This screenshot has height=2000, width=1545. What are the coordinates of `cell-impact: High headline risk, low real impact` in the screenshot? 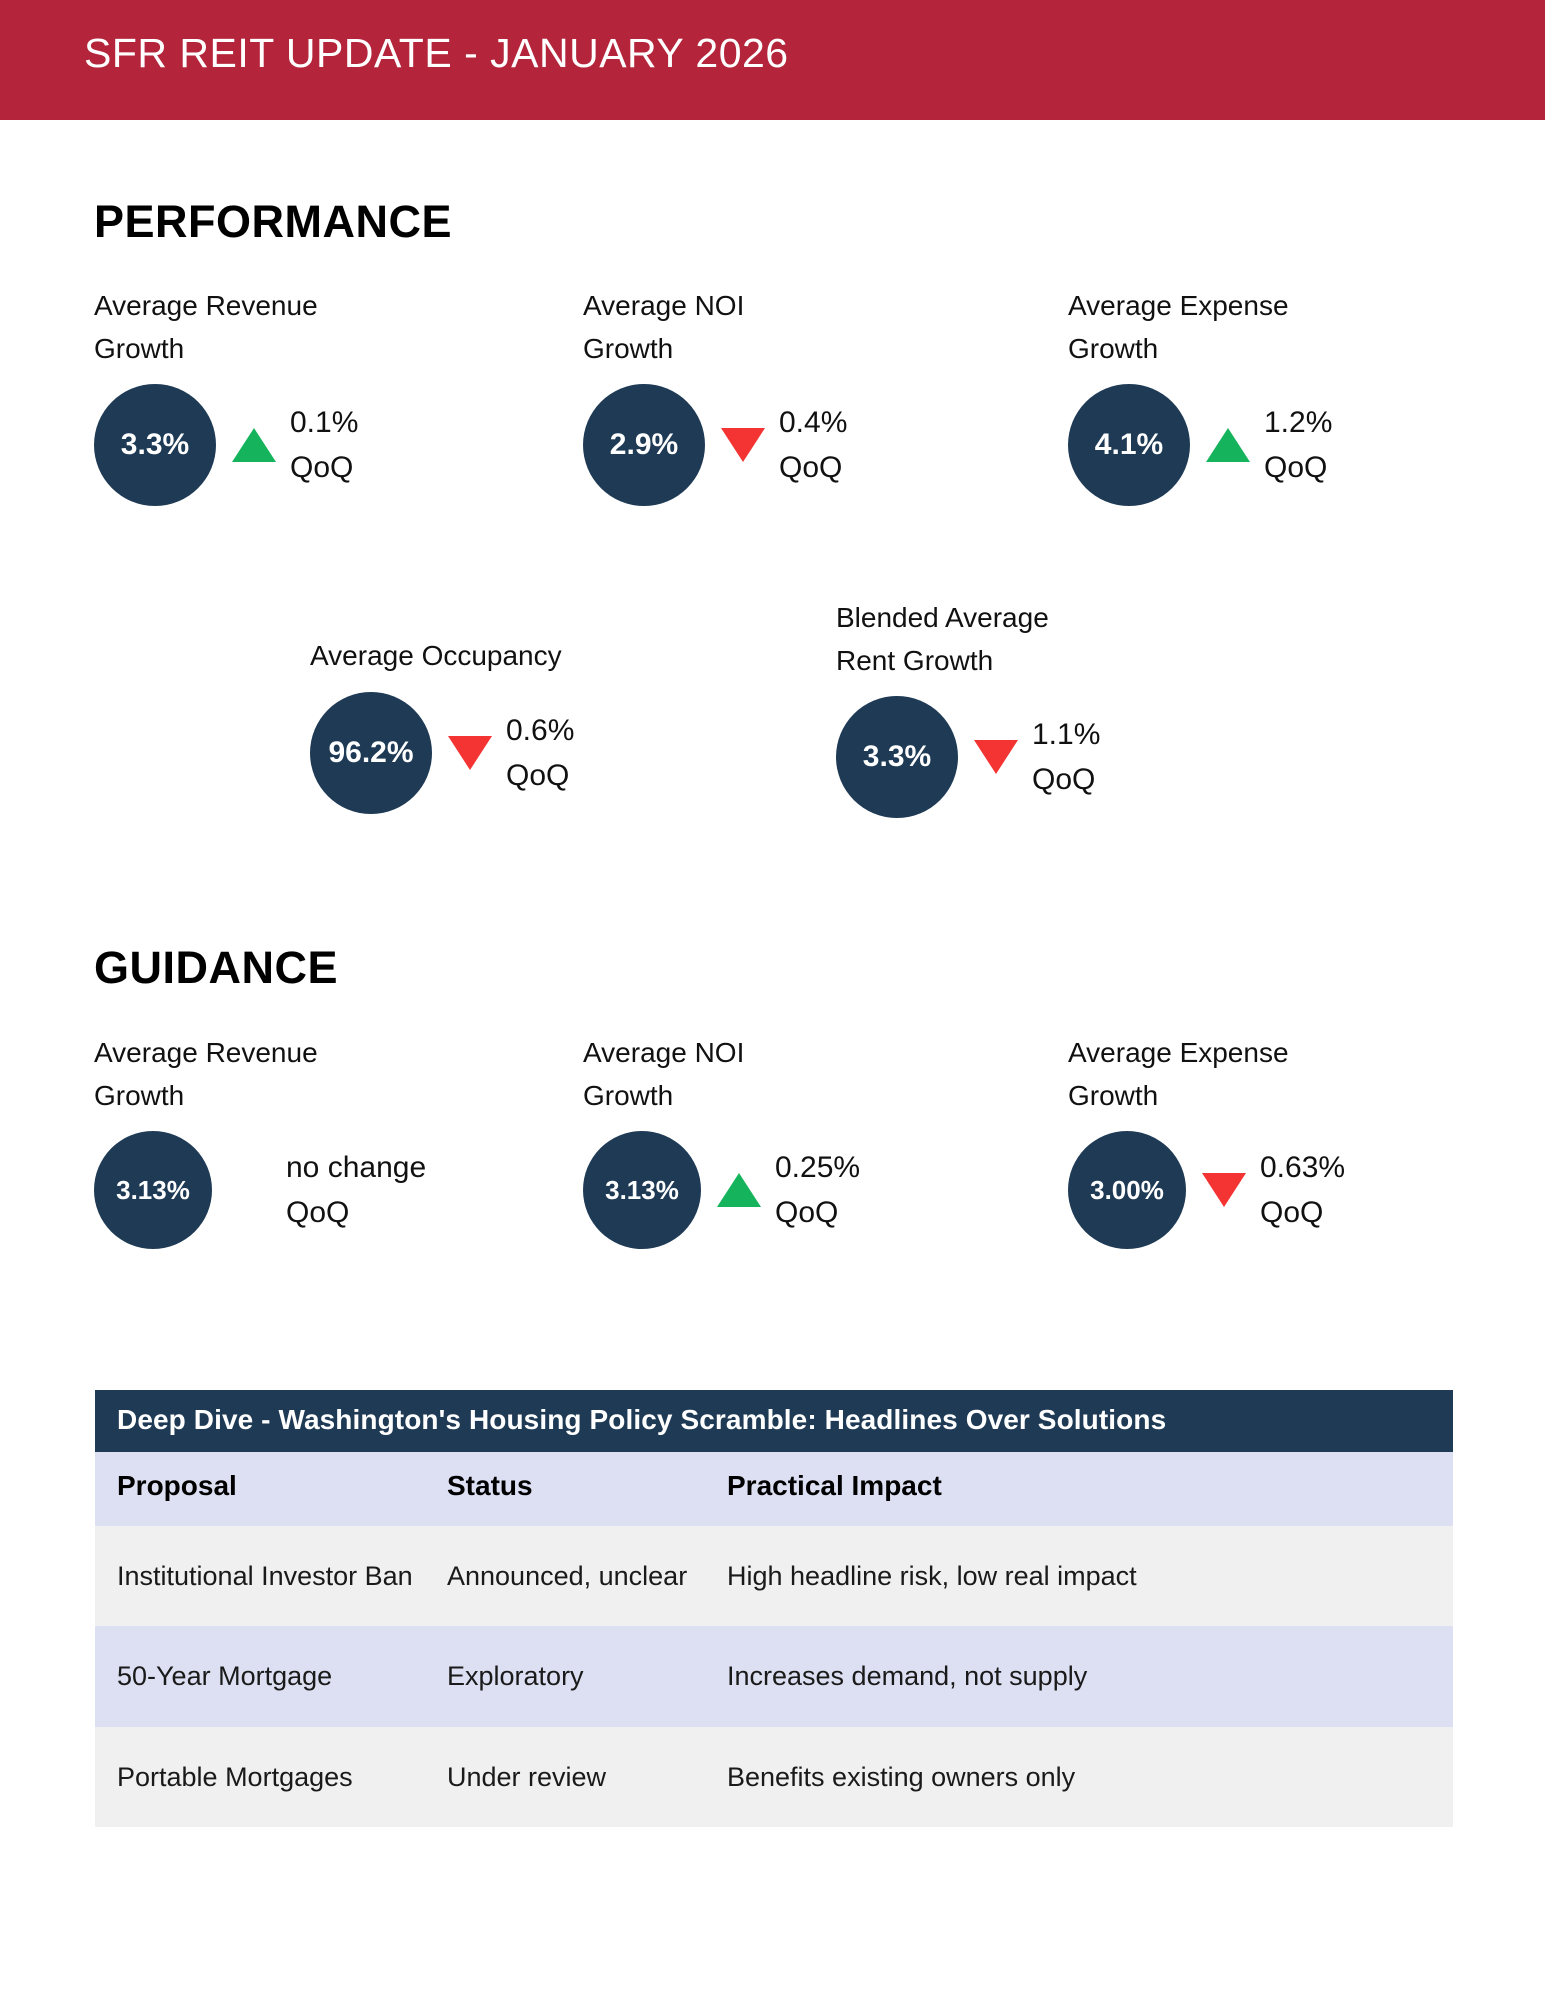 It's located at (1079, 1576).